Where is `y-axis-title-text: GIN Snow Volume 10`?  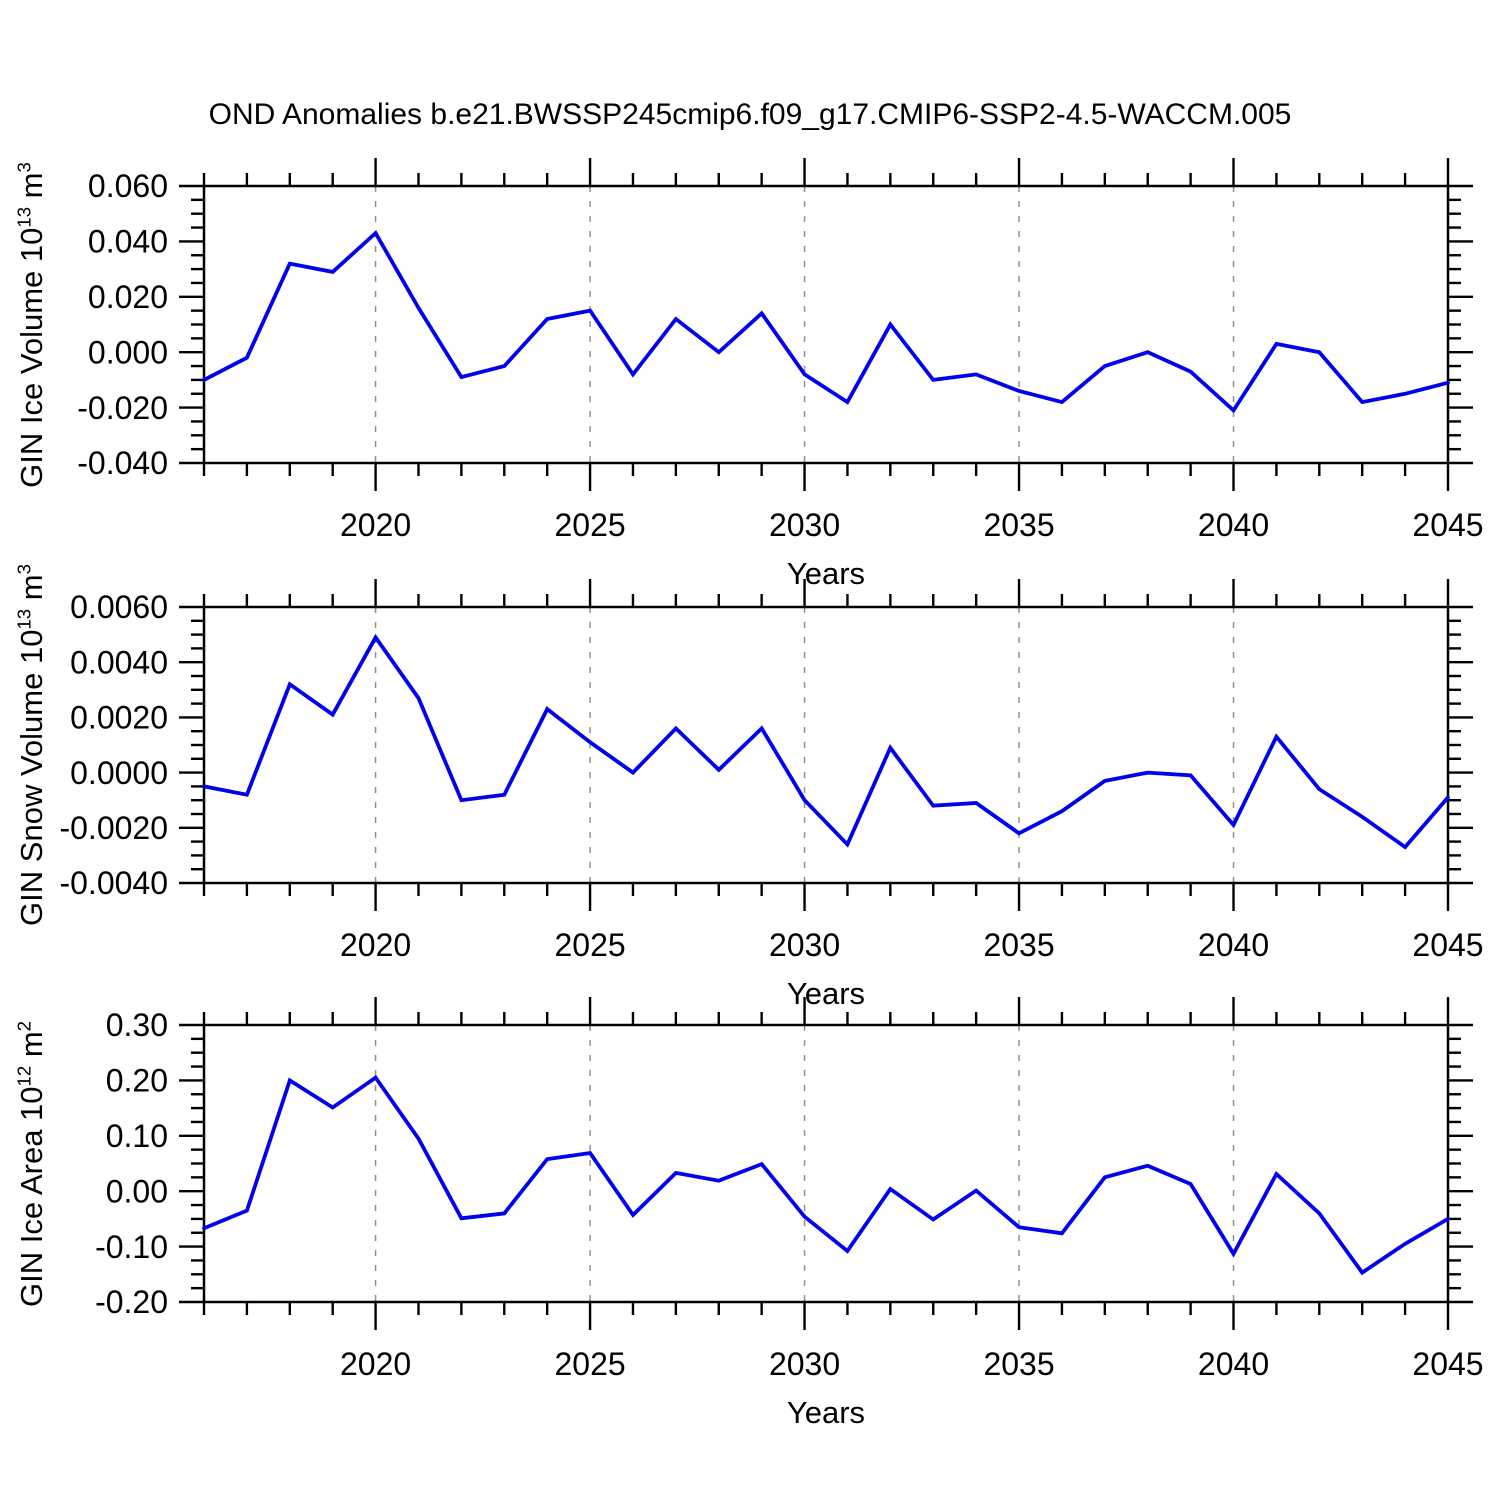 y-axis-title-text: GIN Snow Volume 10 is located at coordinates (31, 777).